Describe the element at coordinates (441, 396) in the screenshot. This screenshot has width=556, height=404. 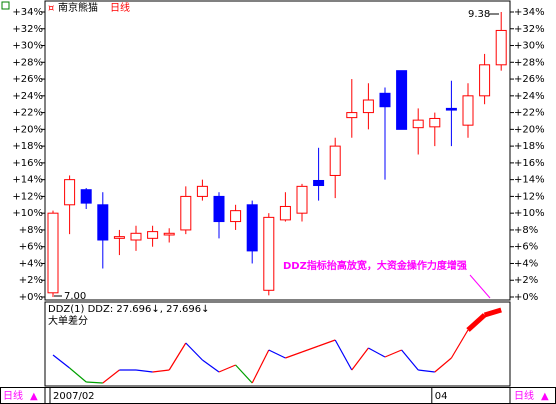
I see `x-tick-label: 04` at that location.